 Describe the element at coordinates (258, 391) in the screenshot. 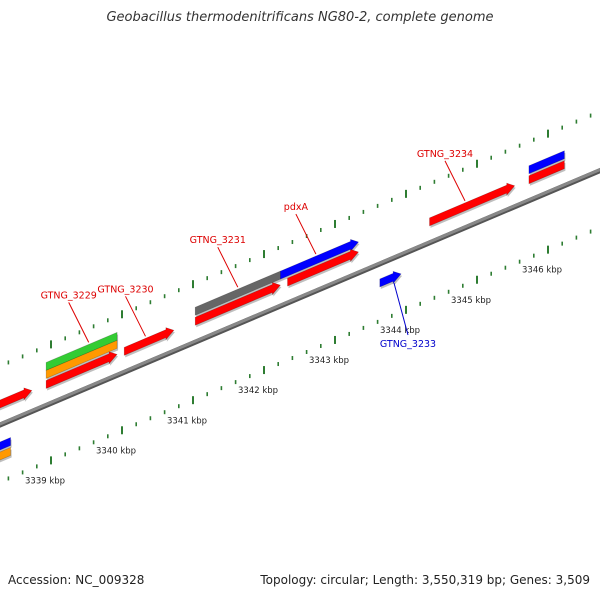

I see `scale-label-3342: 3342 kbp` at that location.